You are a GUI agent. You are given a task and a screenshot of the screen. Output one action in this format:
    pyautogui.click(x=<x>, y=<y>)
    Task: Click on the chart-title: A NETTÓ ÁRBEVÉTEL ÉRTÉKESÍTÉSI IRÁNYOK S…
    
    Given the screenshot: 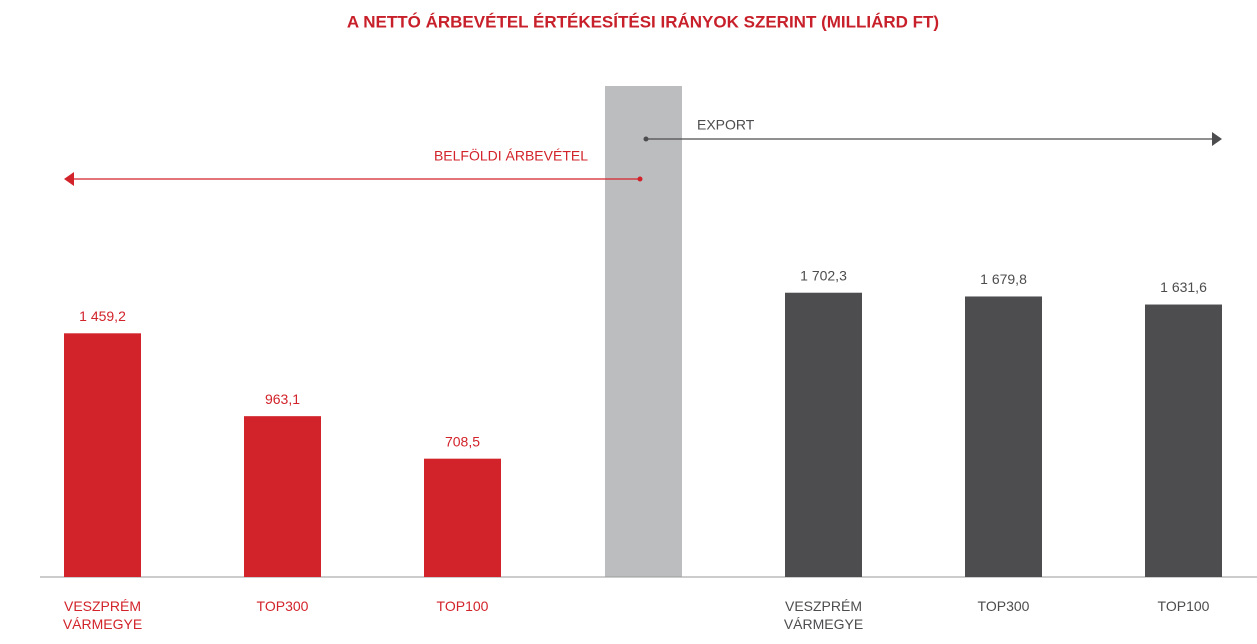 What is the action you would take?
    pyautogui.click(x=643, y=21)
    